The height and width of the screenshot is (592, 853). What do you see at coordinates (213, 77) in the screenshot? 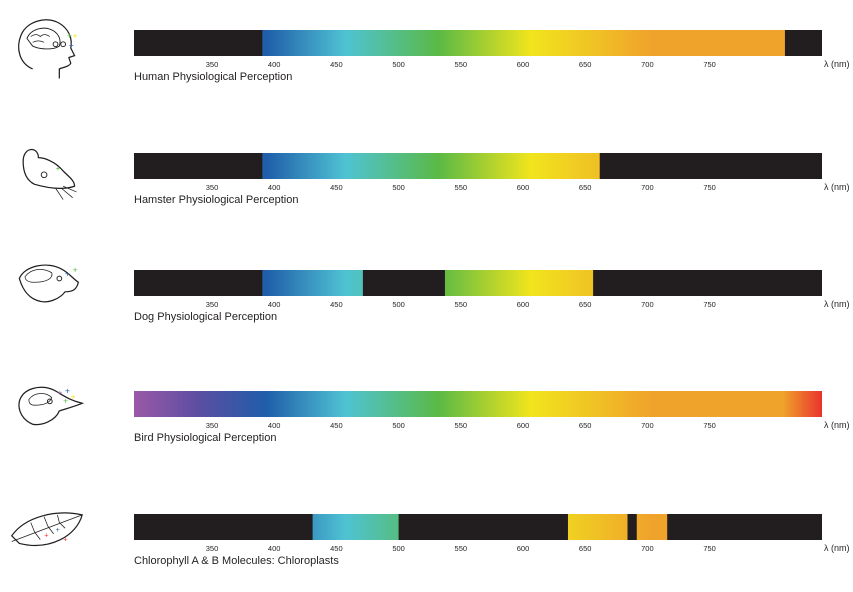
I see `perception-label: Human Physiological Perception` at bounding box center [213, 77].